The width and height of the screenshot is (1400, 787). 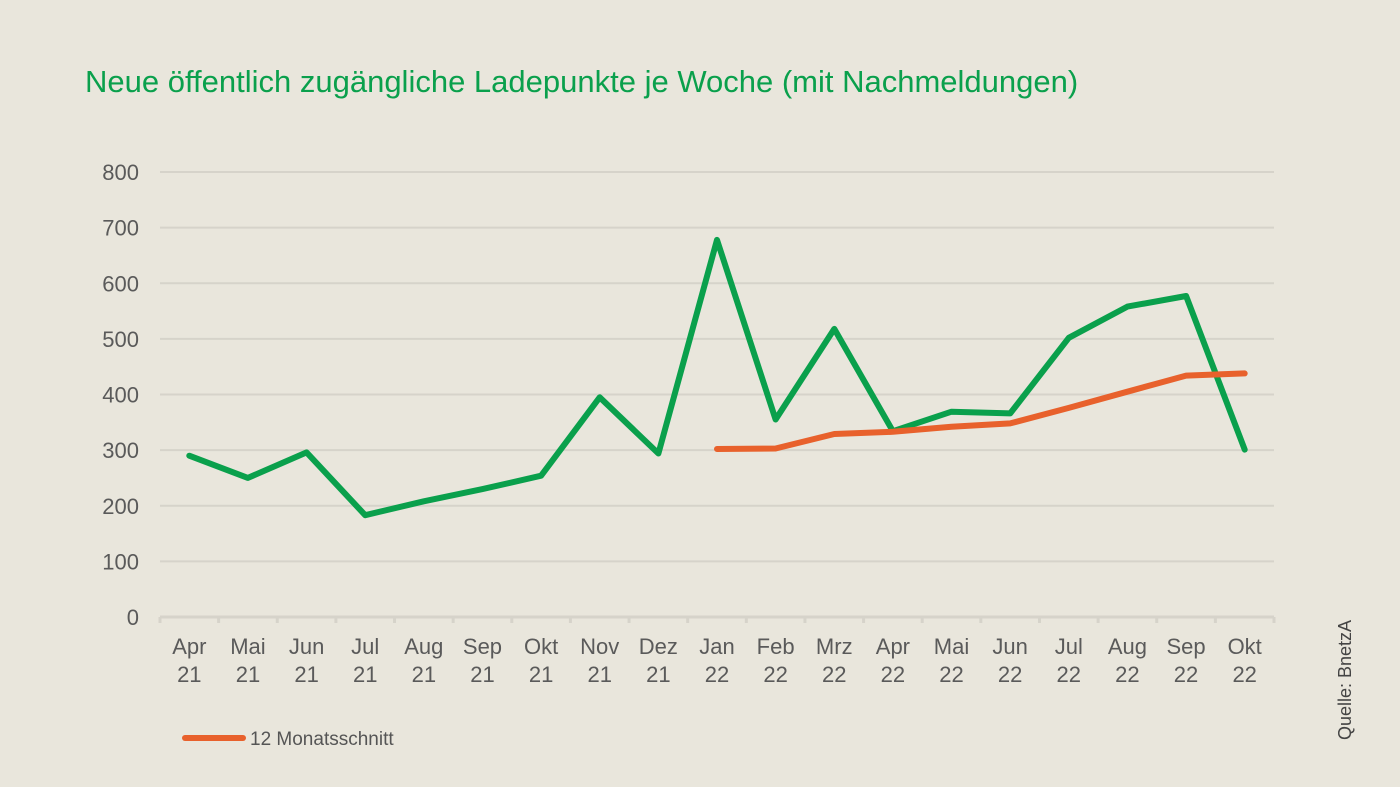 I want to click on x-tick-label: Jan 22, so click(x=716, y=660).